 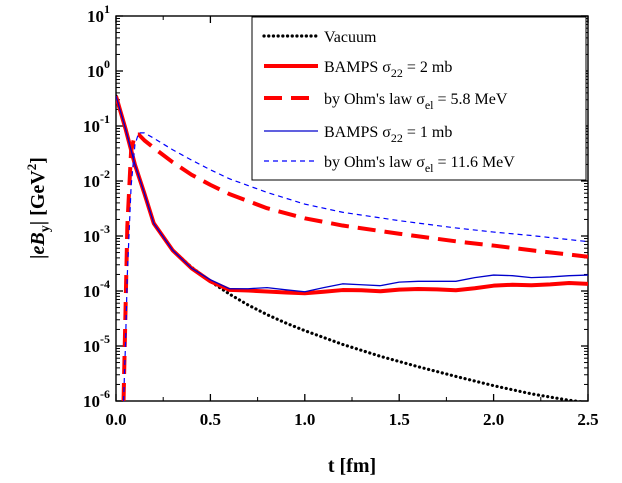 I want to click on y-tick-label: 10⁰, so click(x=98, y=69).